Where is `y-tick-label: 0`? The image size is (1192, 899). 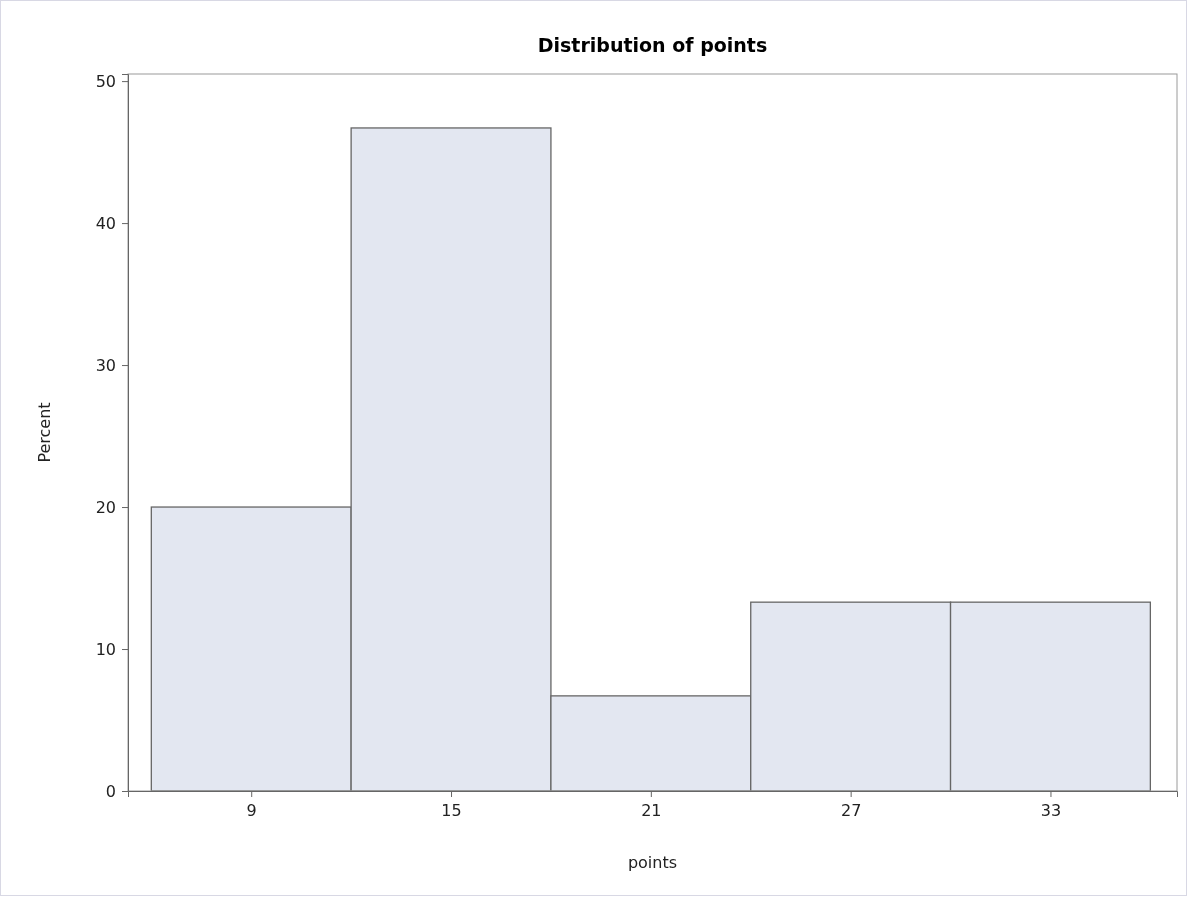 y-tick-label: 0 is located at coordinates (110, 791).